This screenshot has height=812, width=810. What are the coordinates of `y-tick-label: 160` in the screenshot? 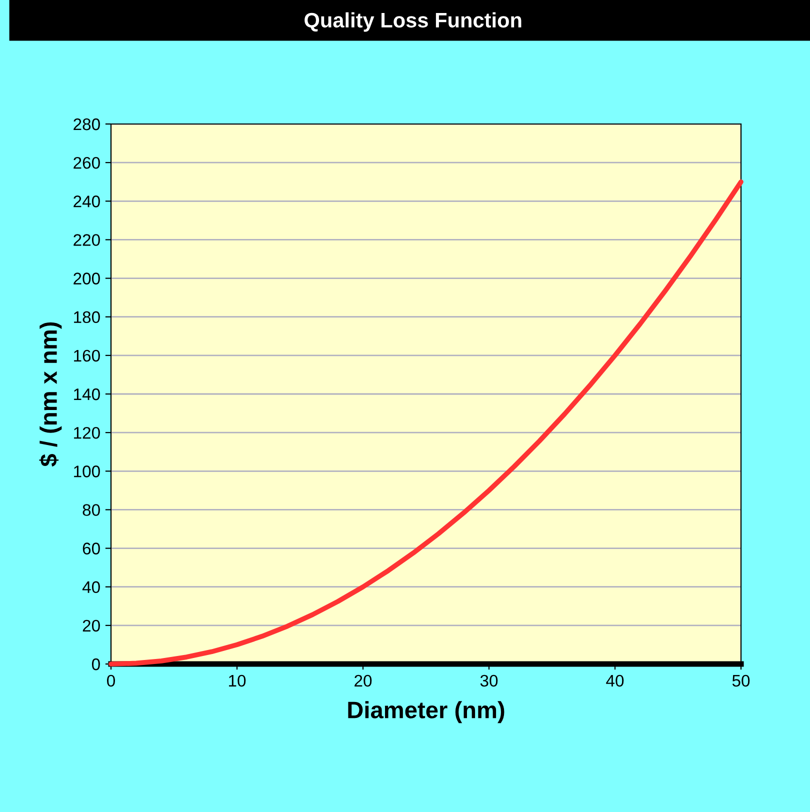 It's located at (87, 356).